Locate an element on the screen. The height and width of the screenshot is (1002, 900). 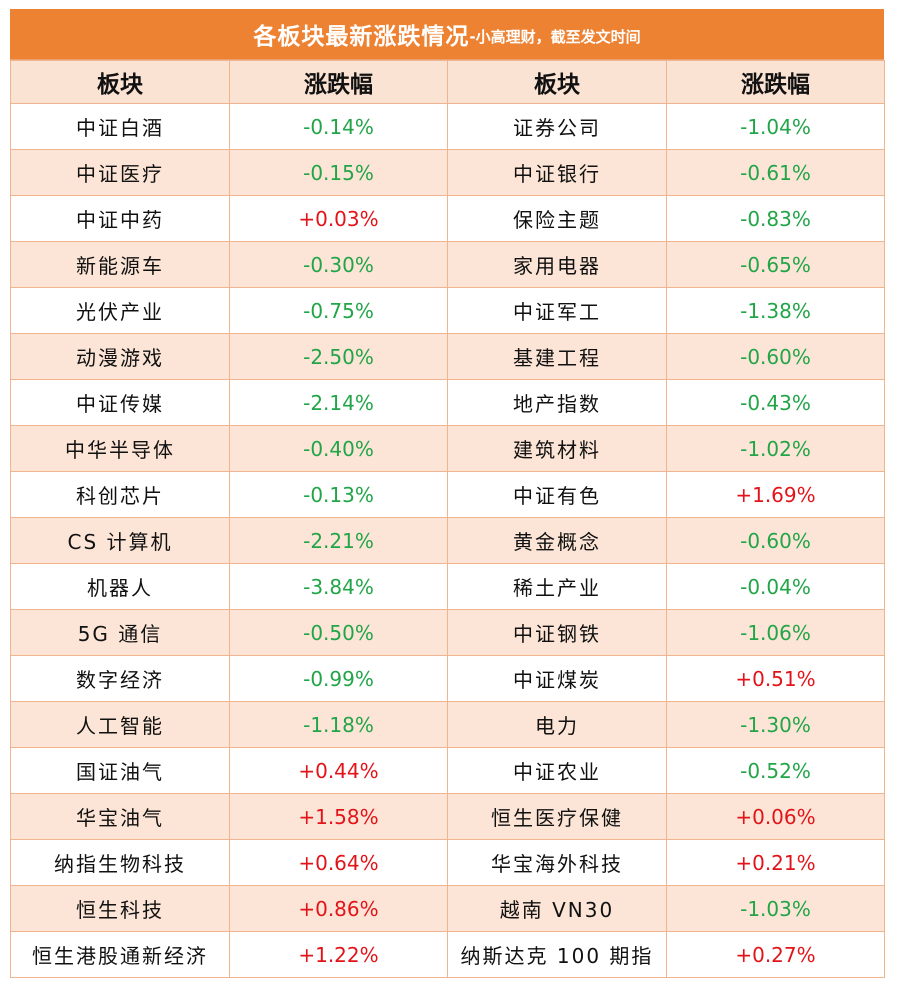
table-row: 中华半导体 -0.40% 建筑材料 -1.02% is located at coordinates (447, 448).